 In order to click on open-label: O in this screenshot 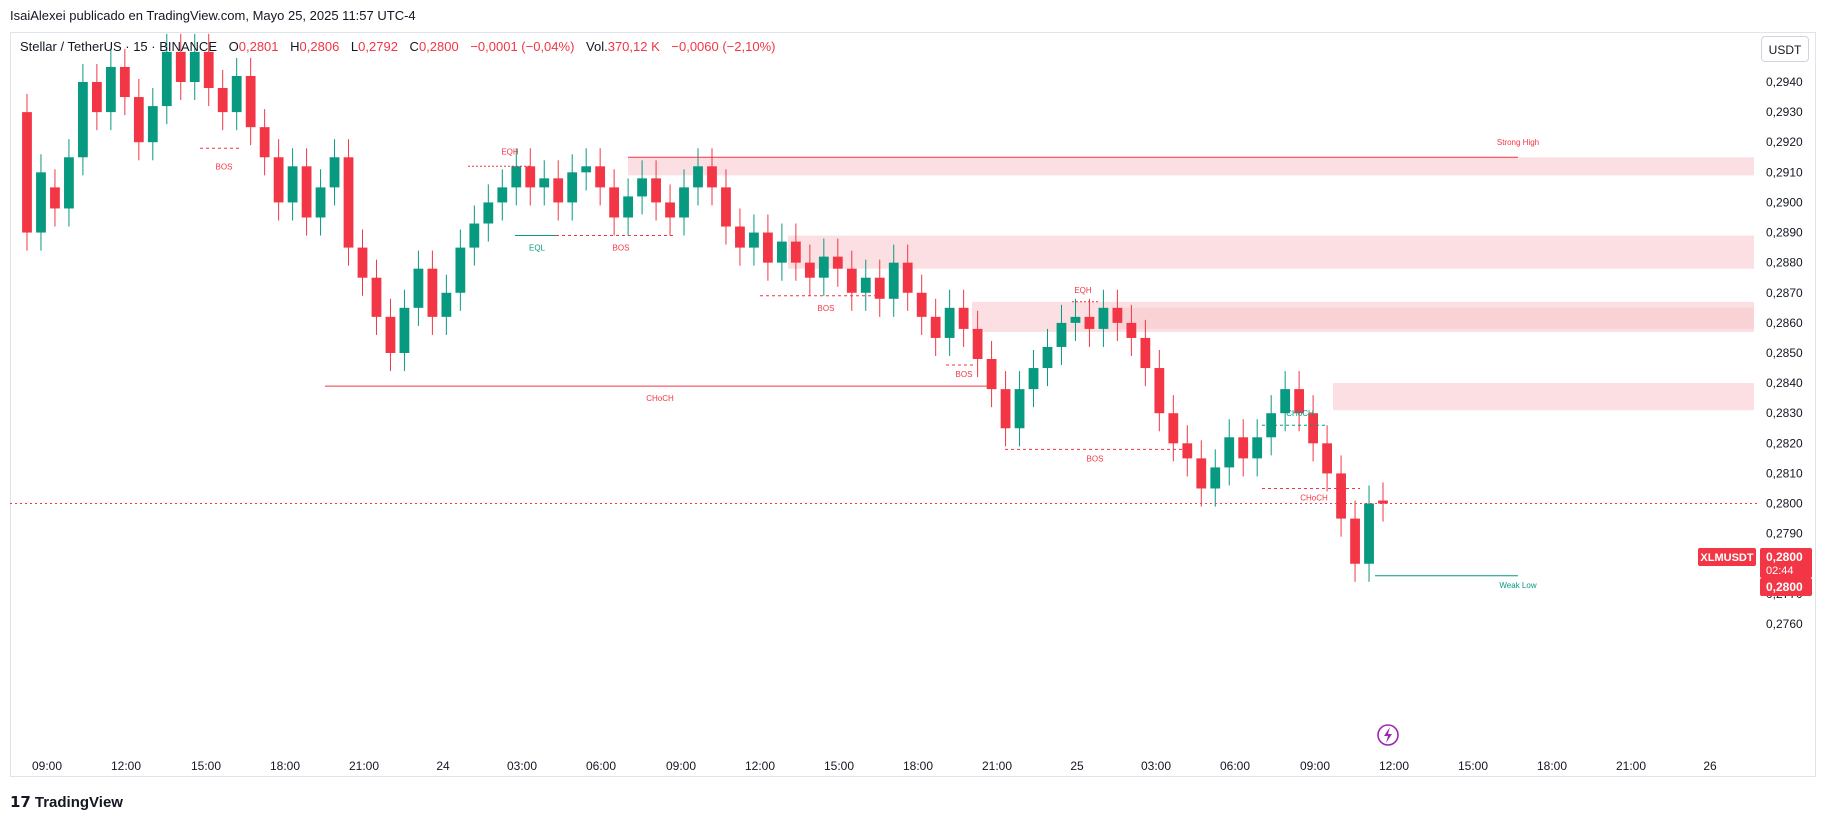, I will do `click(233, 46)`.